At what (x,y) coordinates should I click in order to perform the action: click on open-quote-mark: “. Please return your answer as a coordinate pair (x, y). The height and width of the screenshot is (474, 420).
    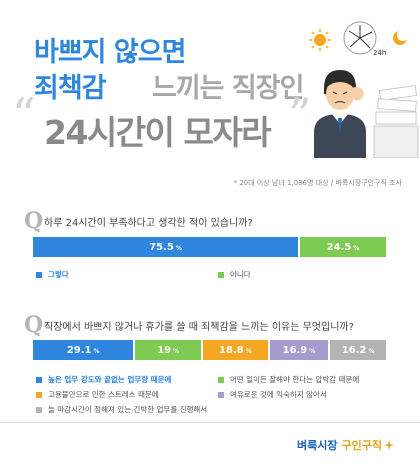
    Looking at the image, I should click on (24, 115).